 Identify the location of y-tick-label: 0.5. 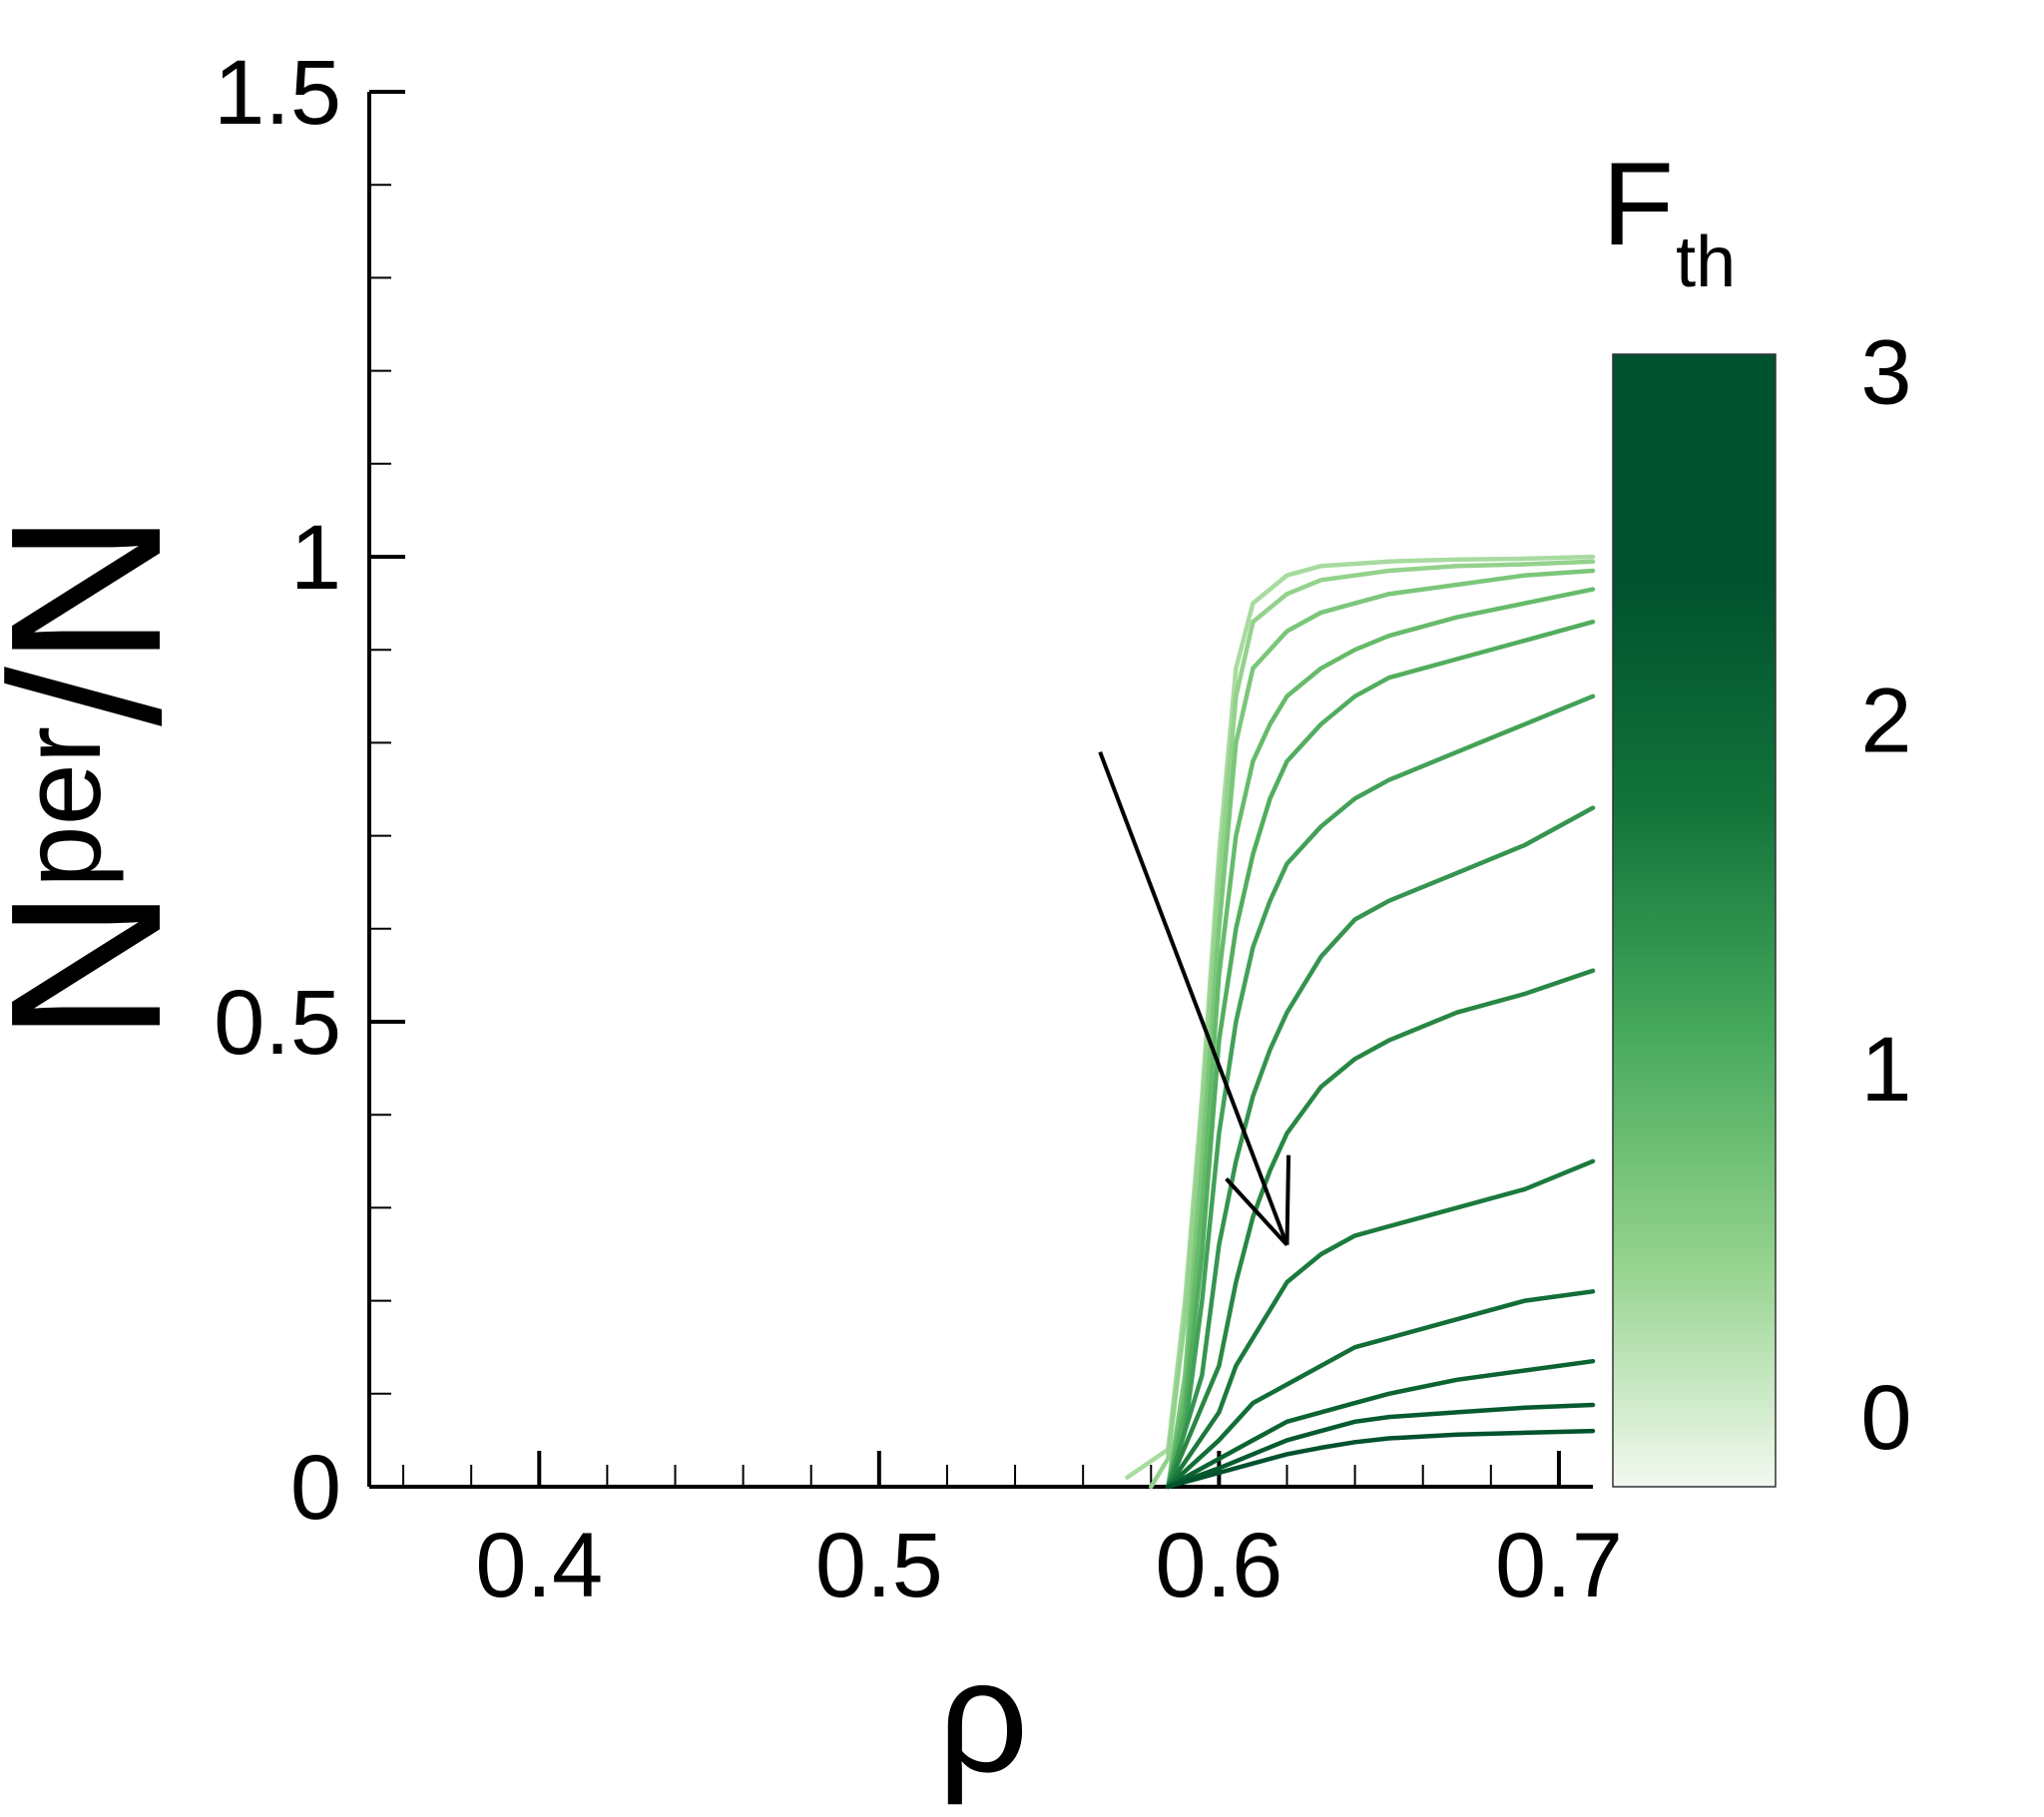
(277, 1023).